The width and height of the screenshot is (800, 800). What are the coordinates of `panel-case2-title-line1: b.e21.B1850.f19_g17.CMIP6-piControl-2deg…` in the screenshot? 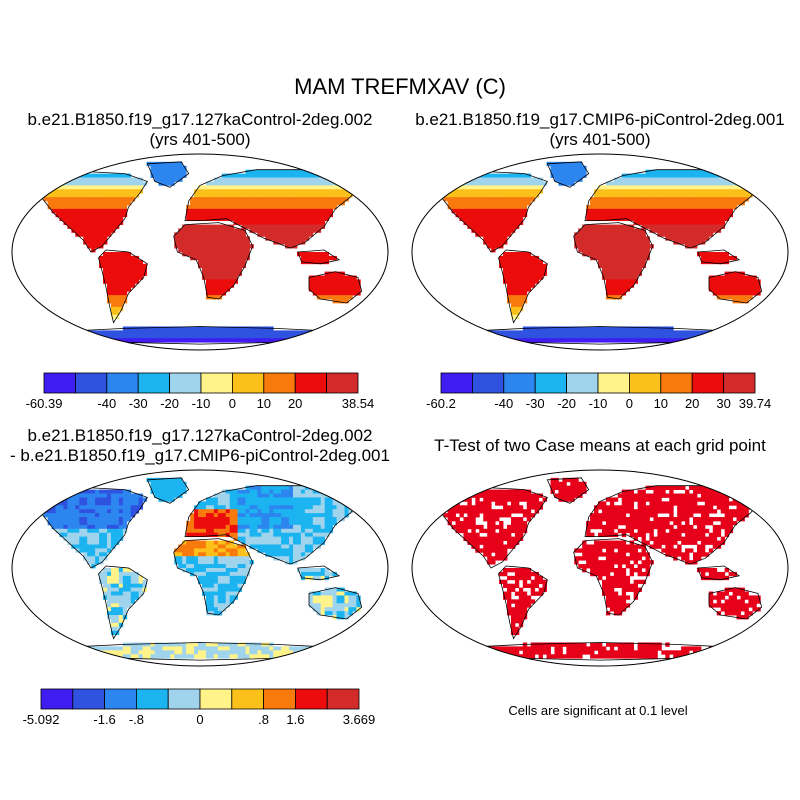 It's located at (600, 119).